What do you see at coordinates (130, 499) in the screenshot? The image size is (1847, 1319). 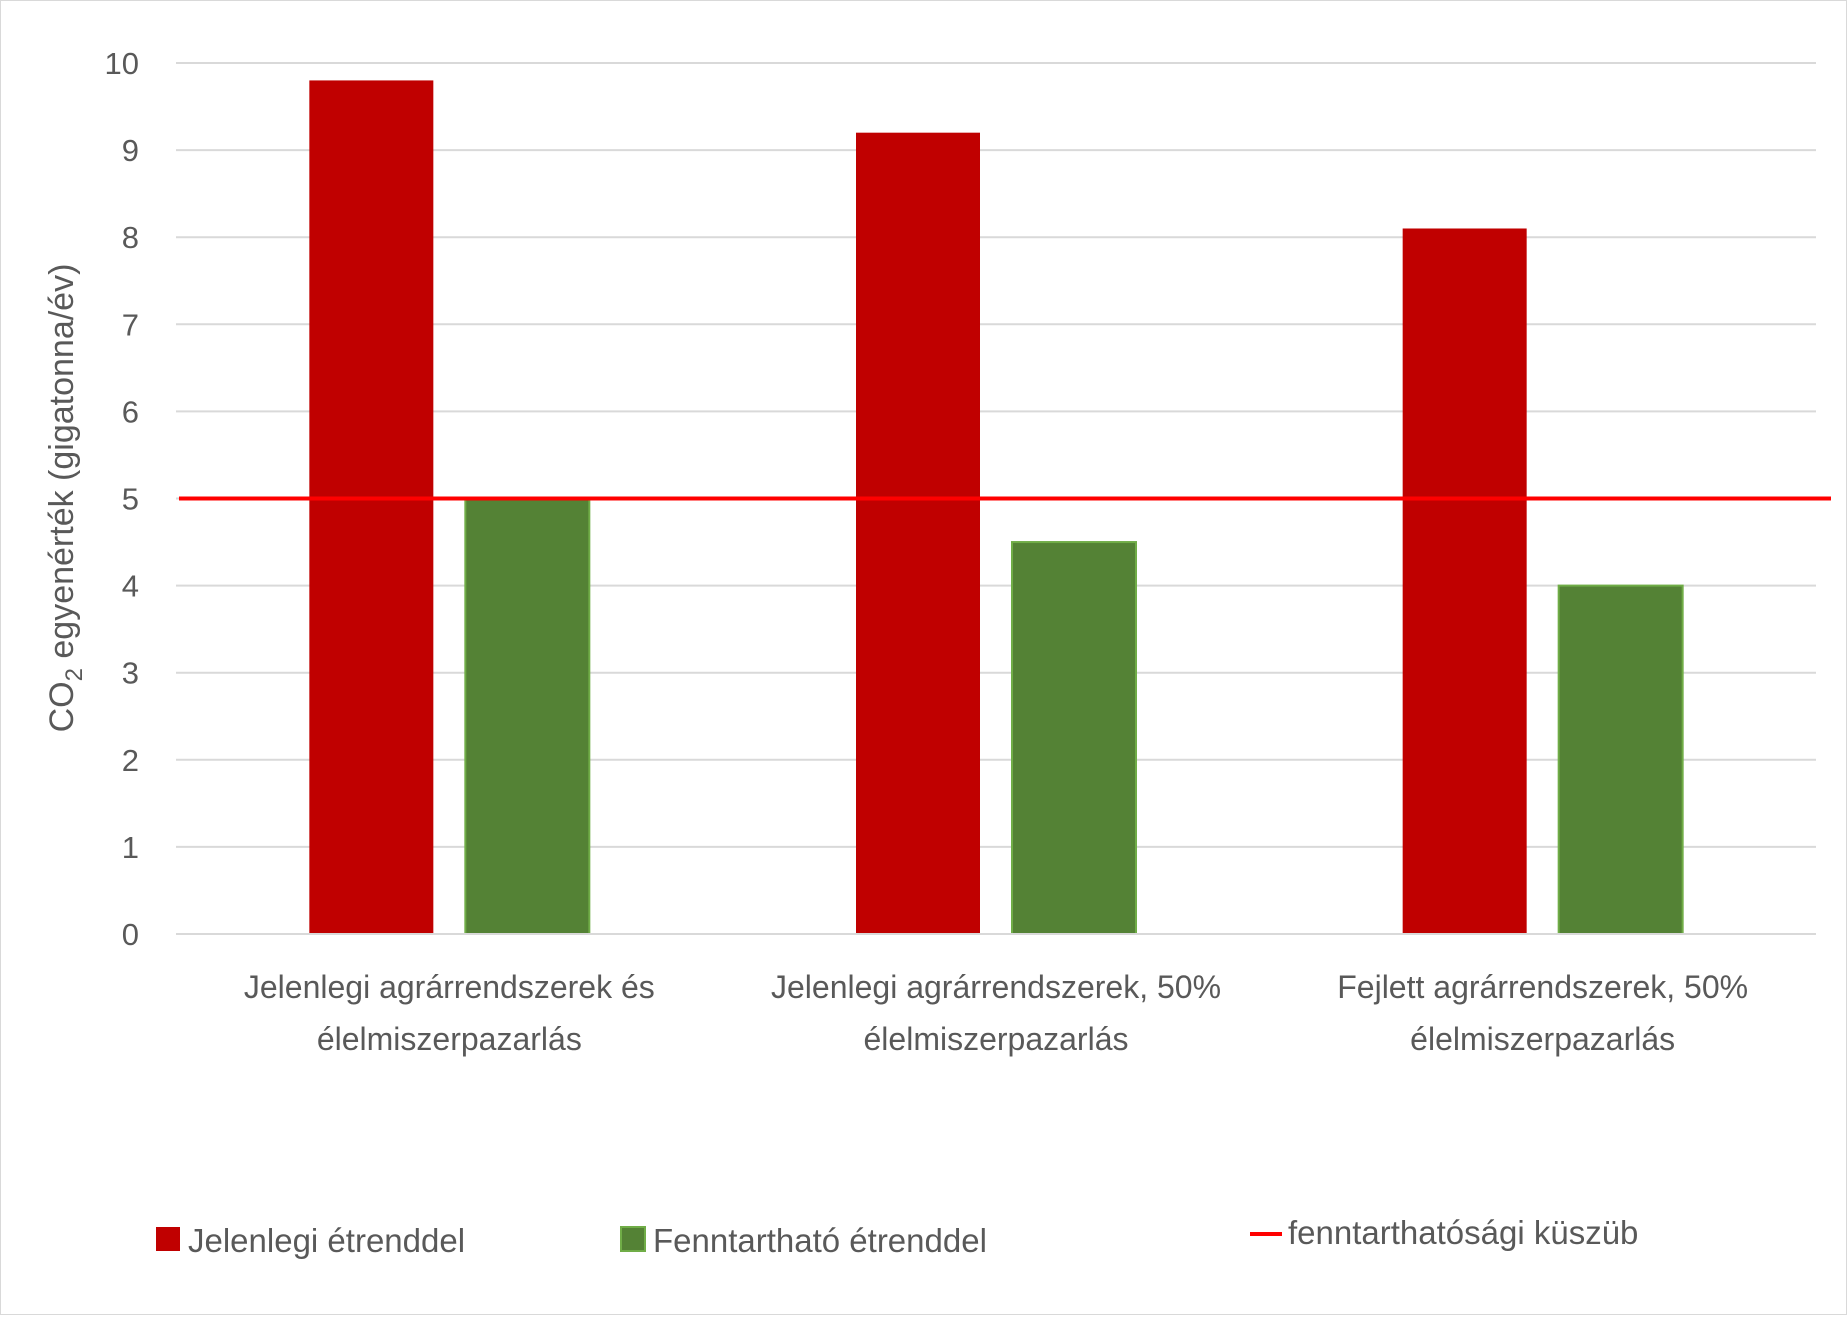 I see `y-tick-label: 5` at bounding box center [130, 499].